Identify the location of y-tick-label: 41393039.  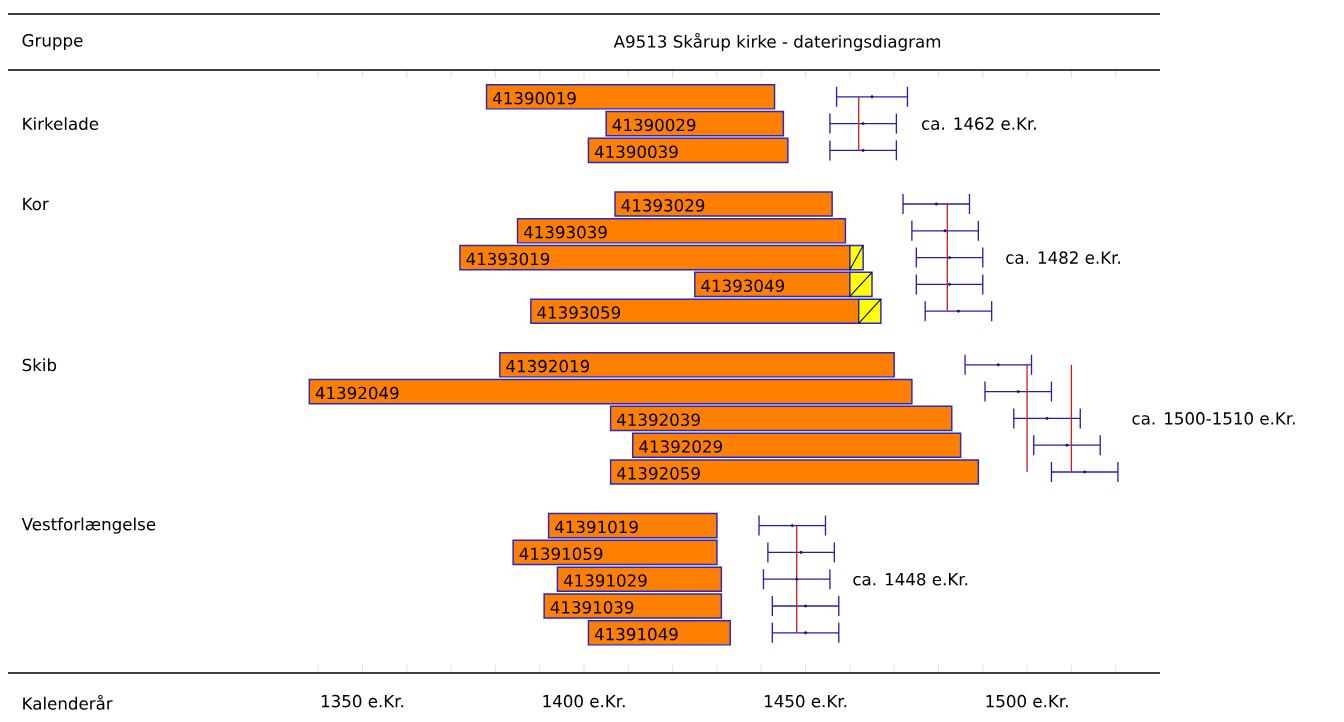
(565, 232).